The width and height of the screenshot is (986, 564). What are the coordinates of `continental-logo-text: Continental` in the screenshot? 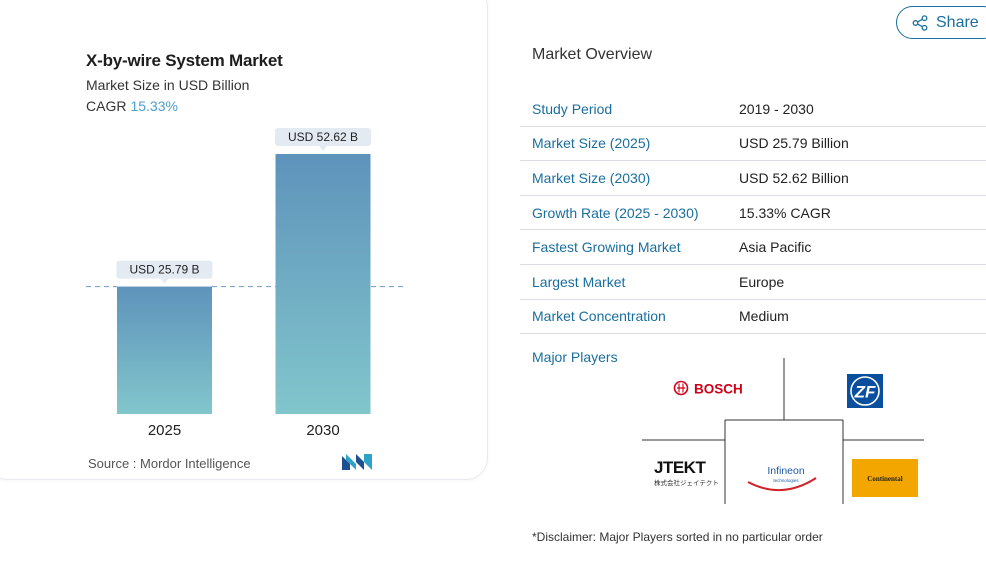 It's located at (884, 479).